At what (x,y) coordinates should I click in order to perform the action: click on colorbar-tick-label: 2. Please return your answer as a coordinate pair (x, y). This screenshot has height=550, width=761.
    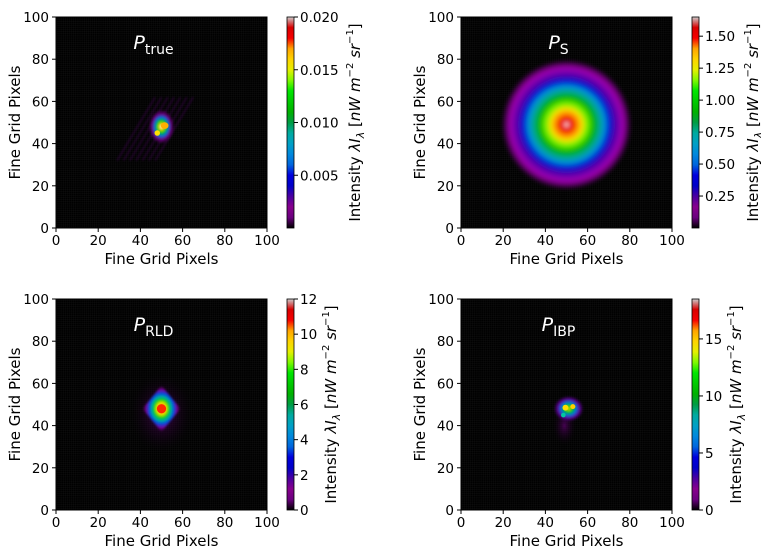
    Looking at the image, I should click on (304, 476).